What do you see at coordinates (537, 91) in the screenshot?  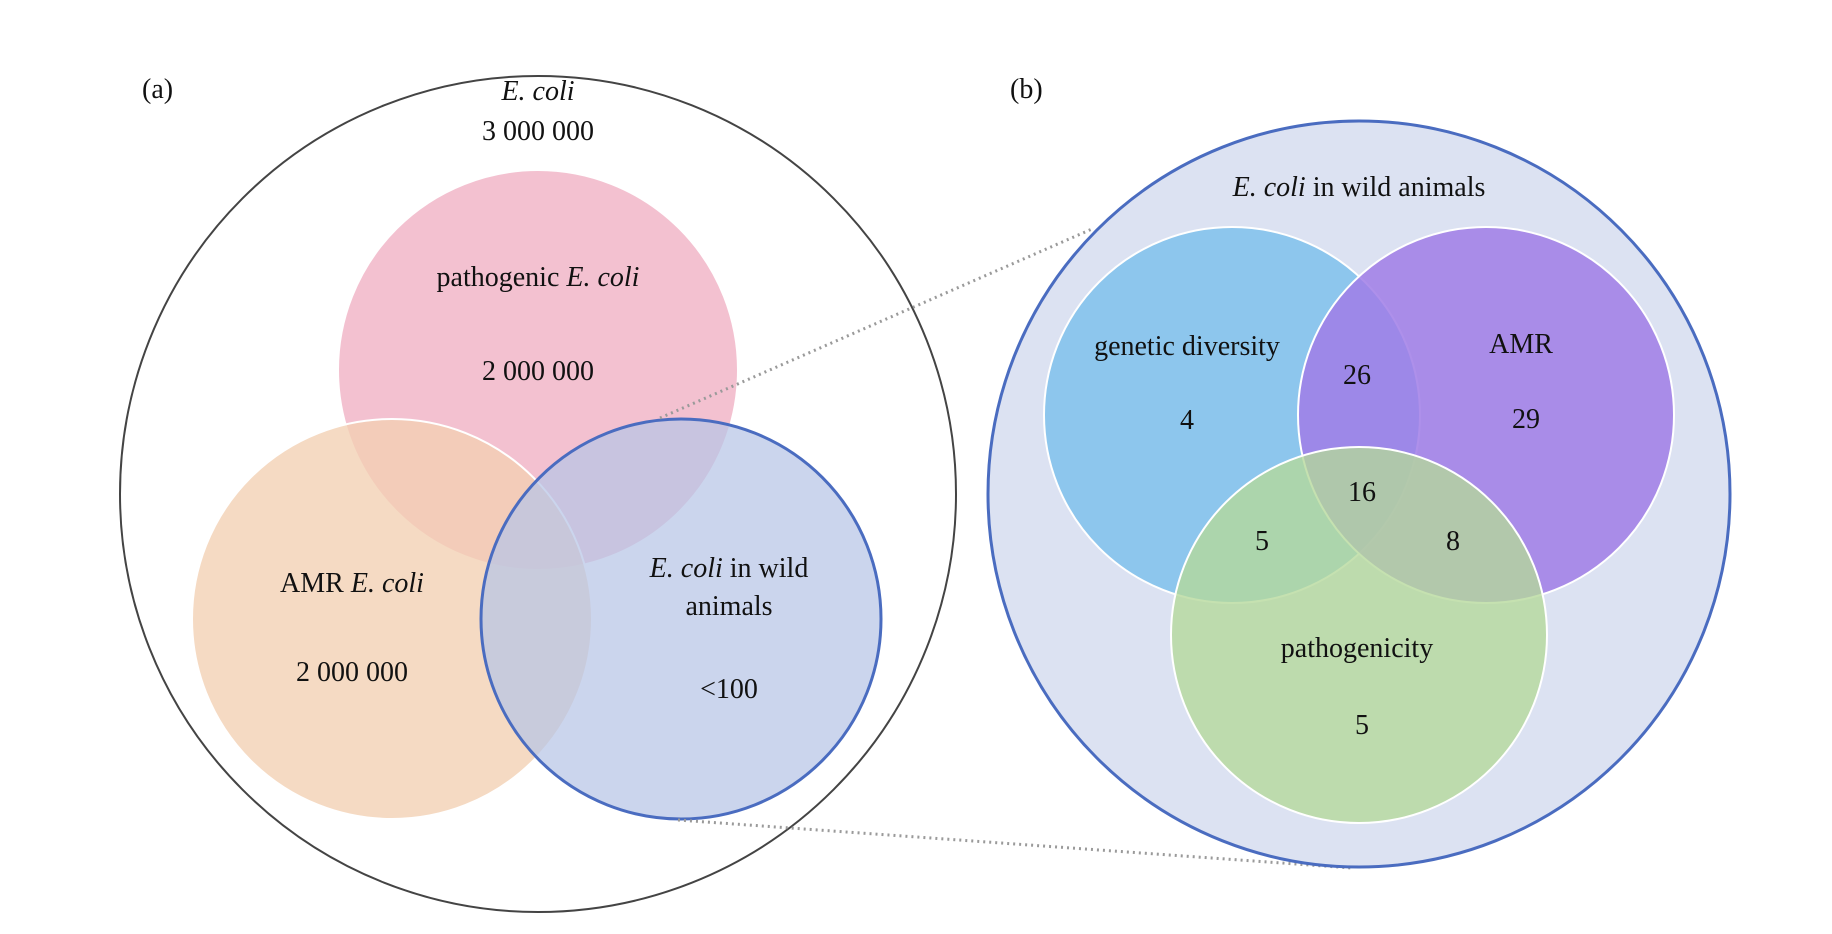 I see `outer-ecoli-title: E. coli` at bounding box center [537, 91].